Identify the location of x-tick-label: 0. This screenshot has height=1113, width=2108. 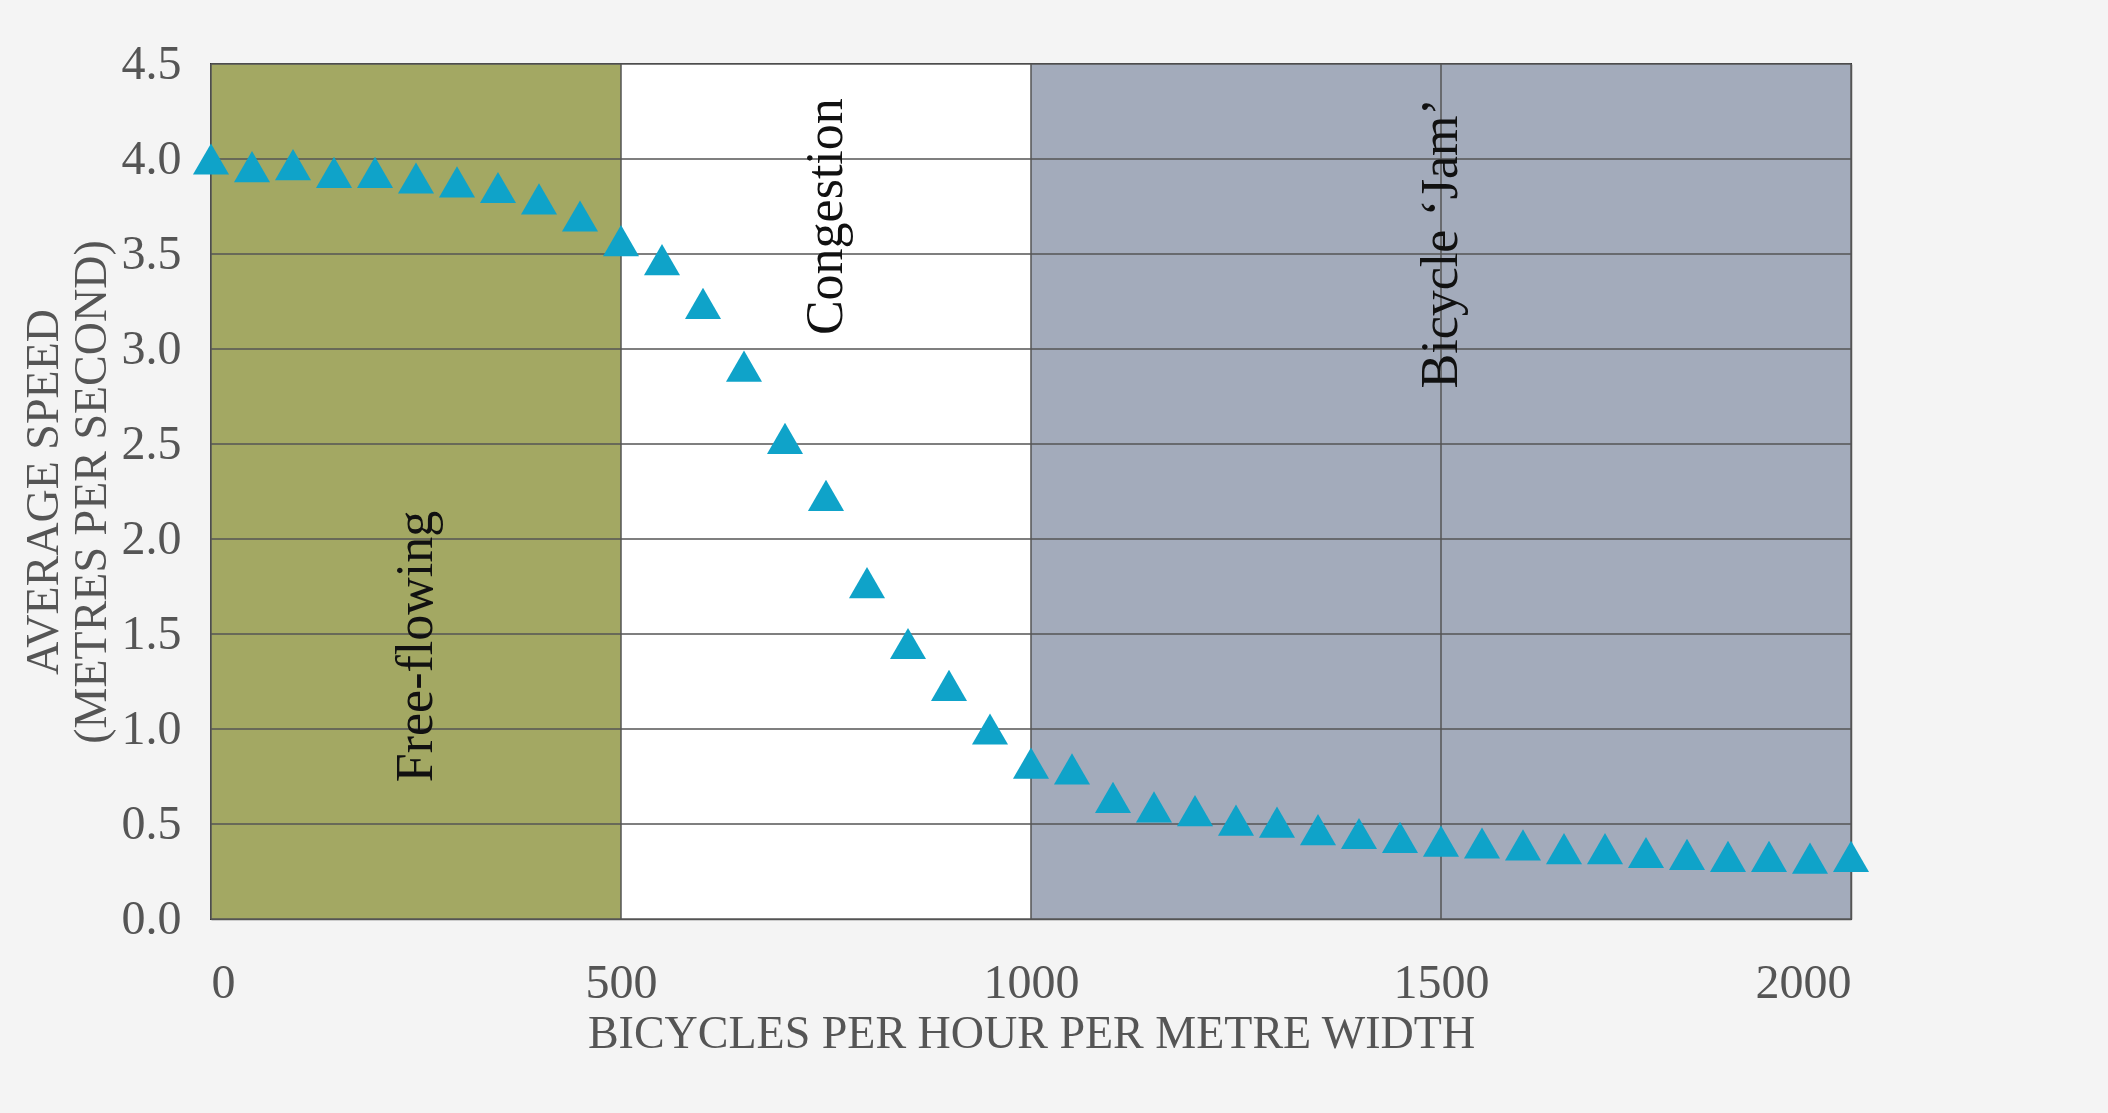
(223, 981).